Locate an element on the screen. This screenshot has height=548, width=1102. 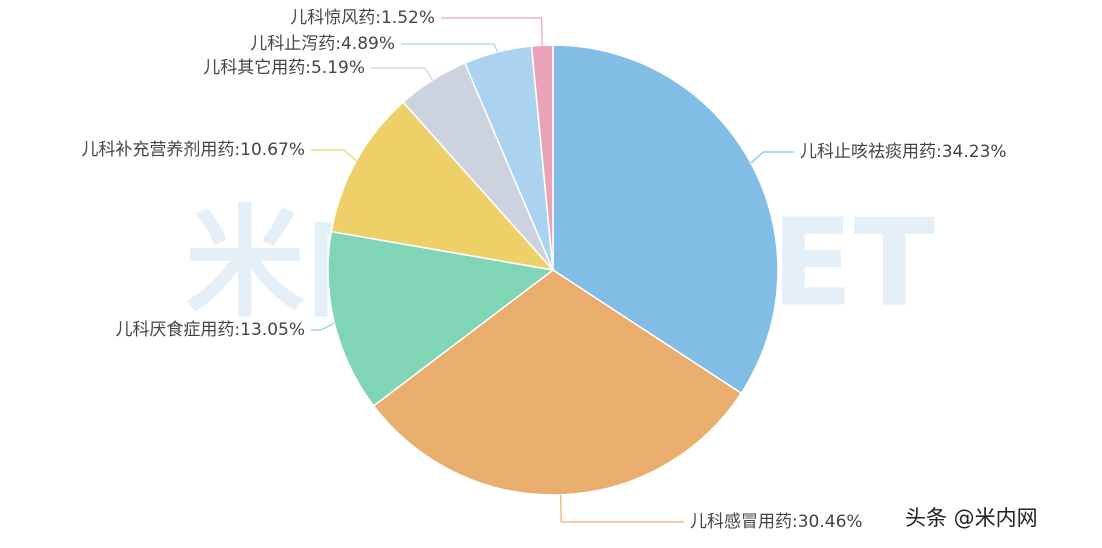
data-label: 儿科惊风药:1.52% is located at coordinates (362, 18).